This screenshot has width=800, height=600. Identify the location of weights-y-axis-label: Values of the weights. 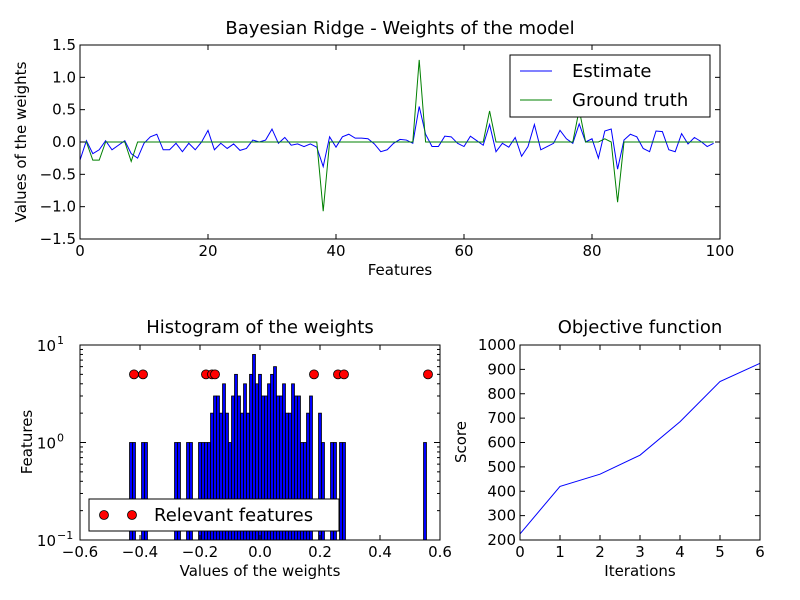
(21, 141).